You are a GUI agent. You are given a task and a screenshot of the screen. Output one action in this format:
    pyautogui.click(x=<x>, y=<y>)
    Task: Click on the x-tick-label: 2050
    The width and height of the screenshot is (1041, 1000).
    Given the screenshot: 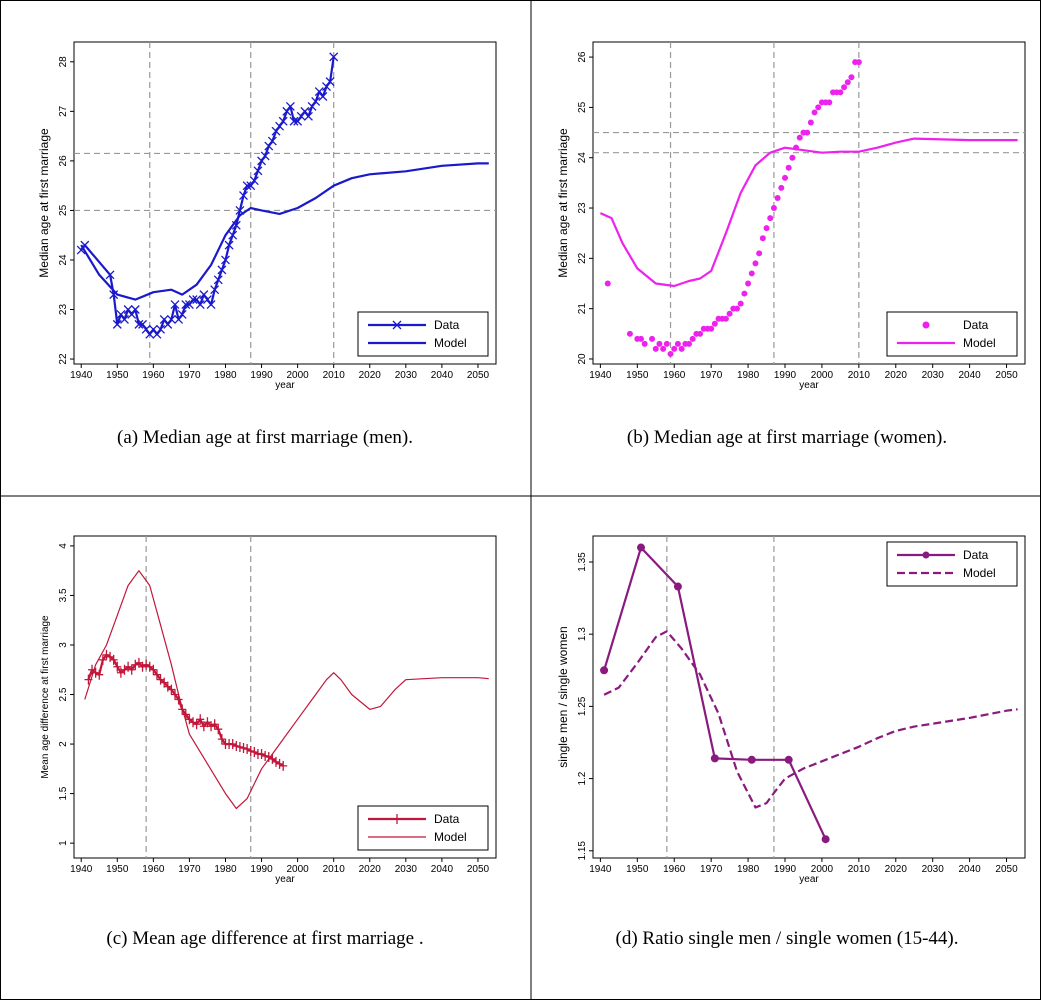 What is the action you would take?
    pyautogui.click(x=478, y=375)
    